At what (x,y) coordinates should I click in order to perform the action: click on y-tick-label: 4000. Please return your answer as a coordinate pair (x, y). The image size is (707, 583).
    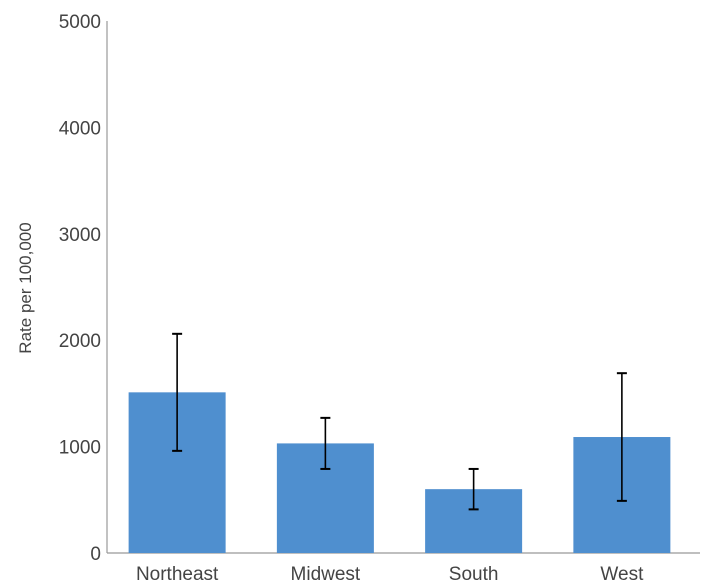
    Looking at the image, I should click on (80, 128).